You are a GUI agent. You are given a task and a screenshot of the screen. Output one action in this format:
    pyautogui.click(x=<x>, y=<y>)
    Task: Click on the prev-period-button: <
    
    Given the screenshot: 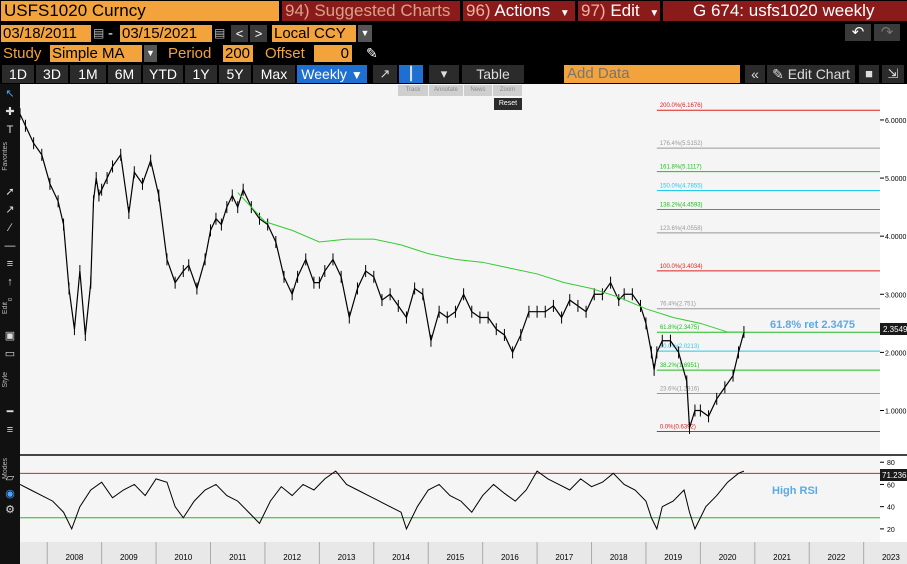 What is the action you would take?
    pyautogui.click(x=239, y=33)
    